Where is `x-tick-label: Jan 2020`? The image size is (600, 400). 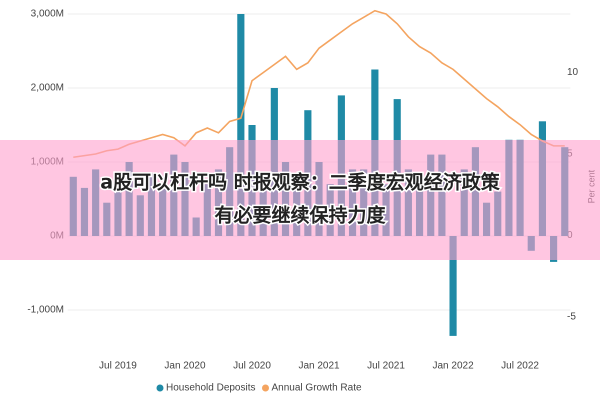 x-tick-label: Jan 2020 is located at coordinates (185, 366).